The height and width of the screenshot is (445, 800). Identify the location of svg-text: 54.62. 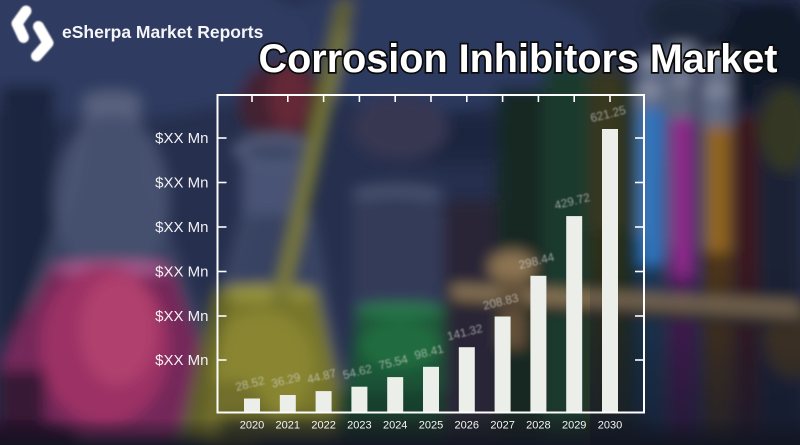
(357, 371).